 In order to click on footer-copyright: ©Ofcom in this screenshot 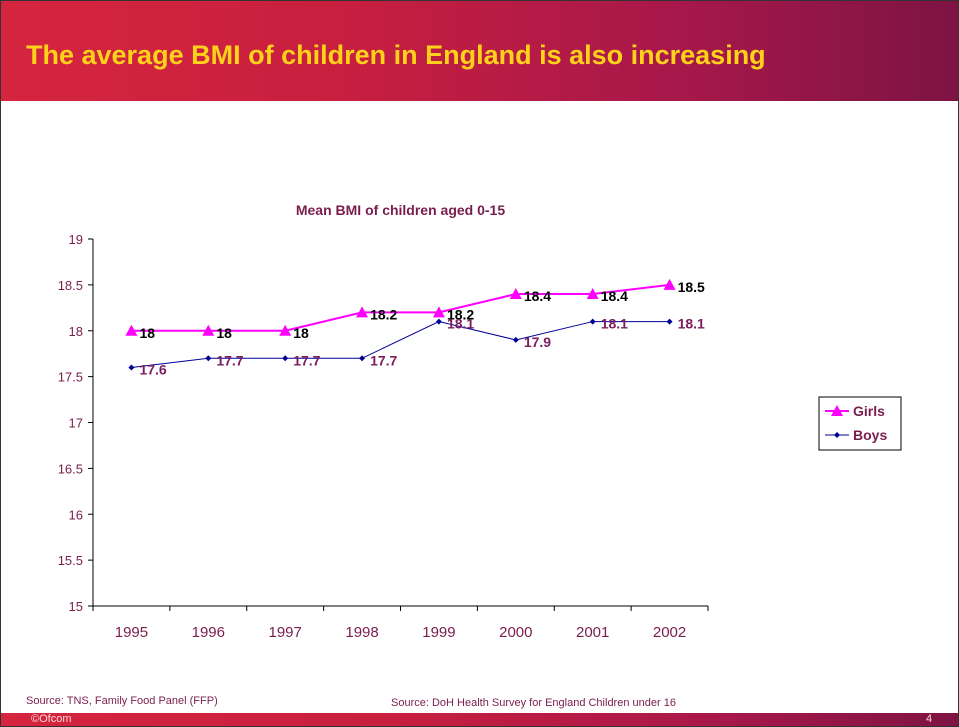, I will do `click(51, 719)`.